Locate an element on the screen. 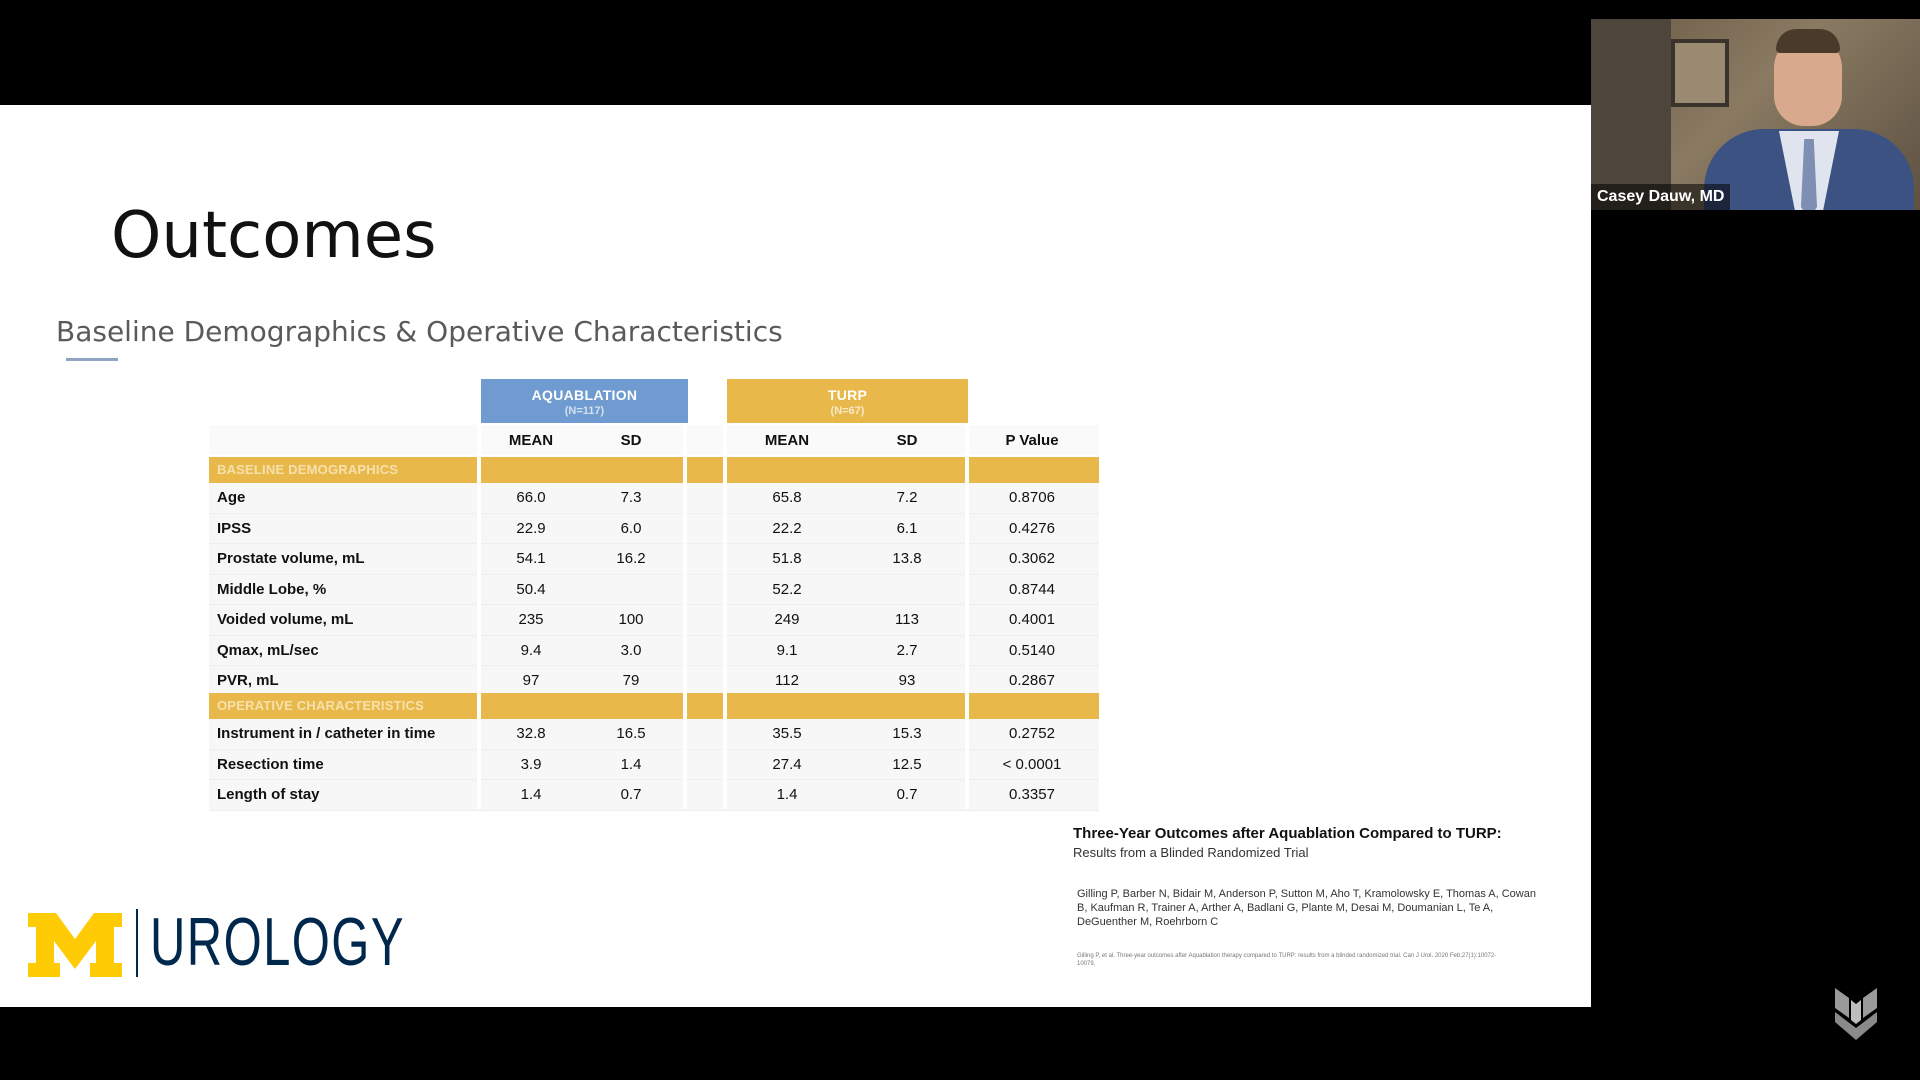  section-label: BASELINE DEMOGRAPHICS is located at coordinates (308, 469).